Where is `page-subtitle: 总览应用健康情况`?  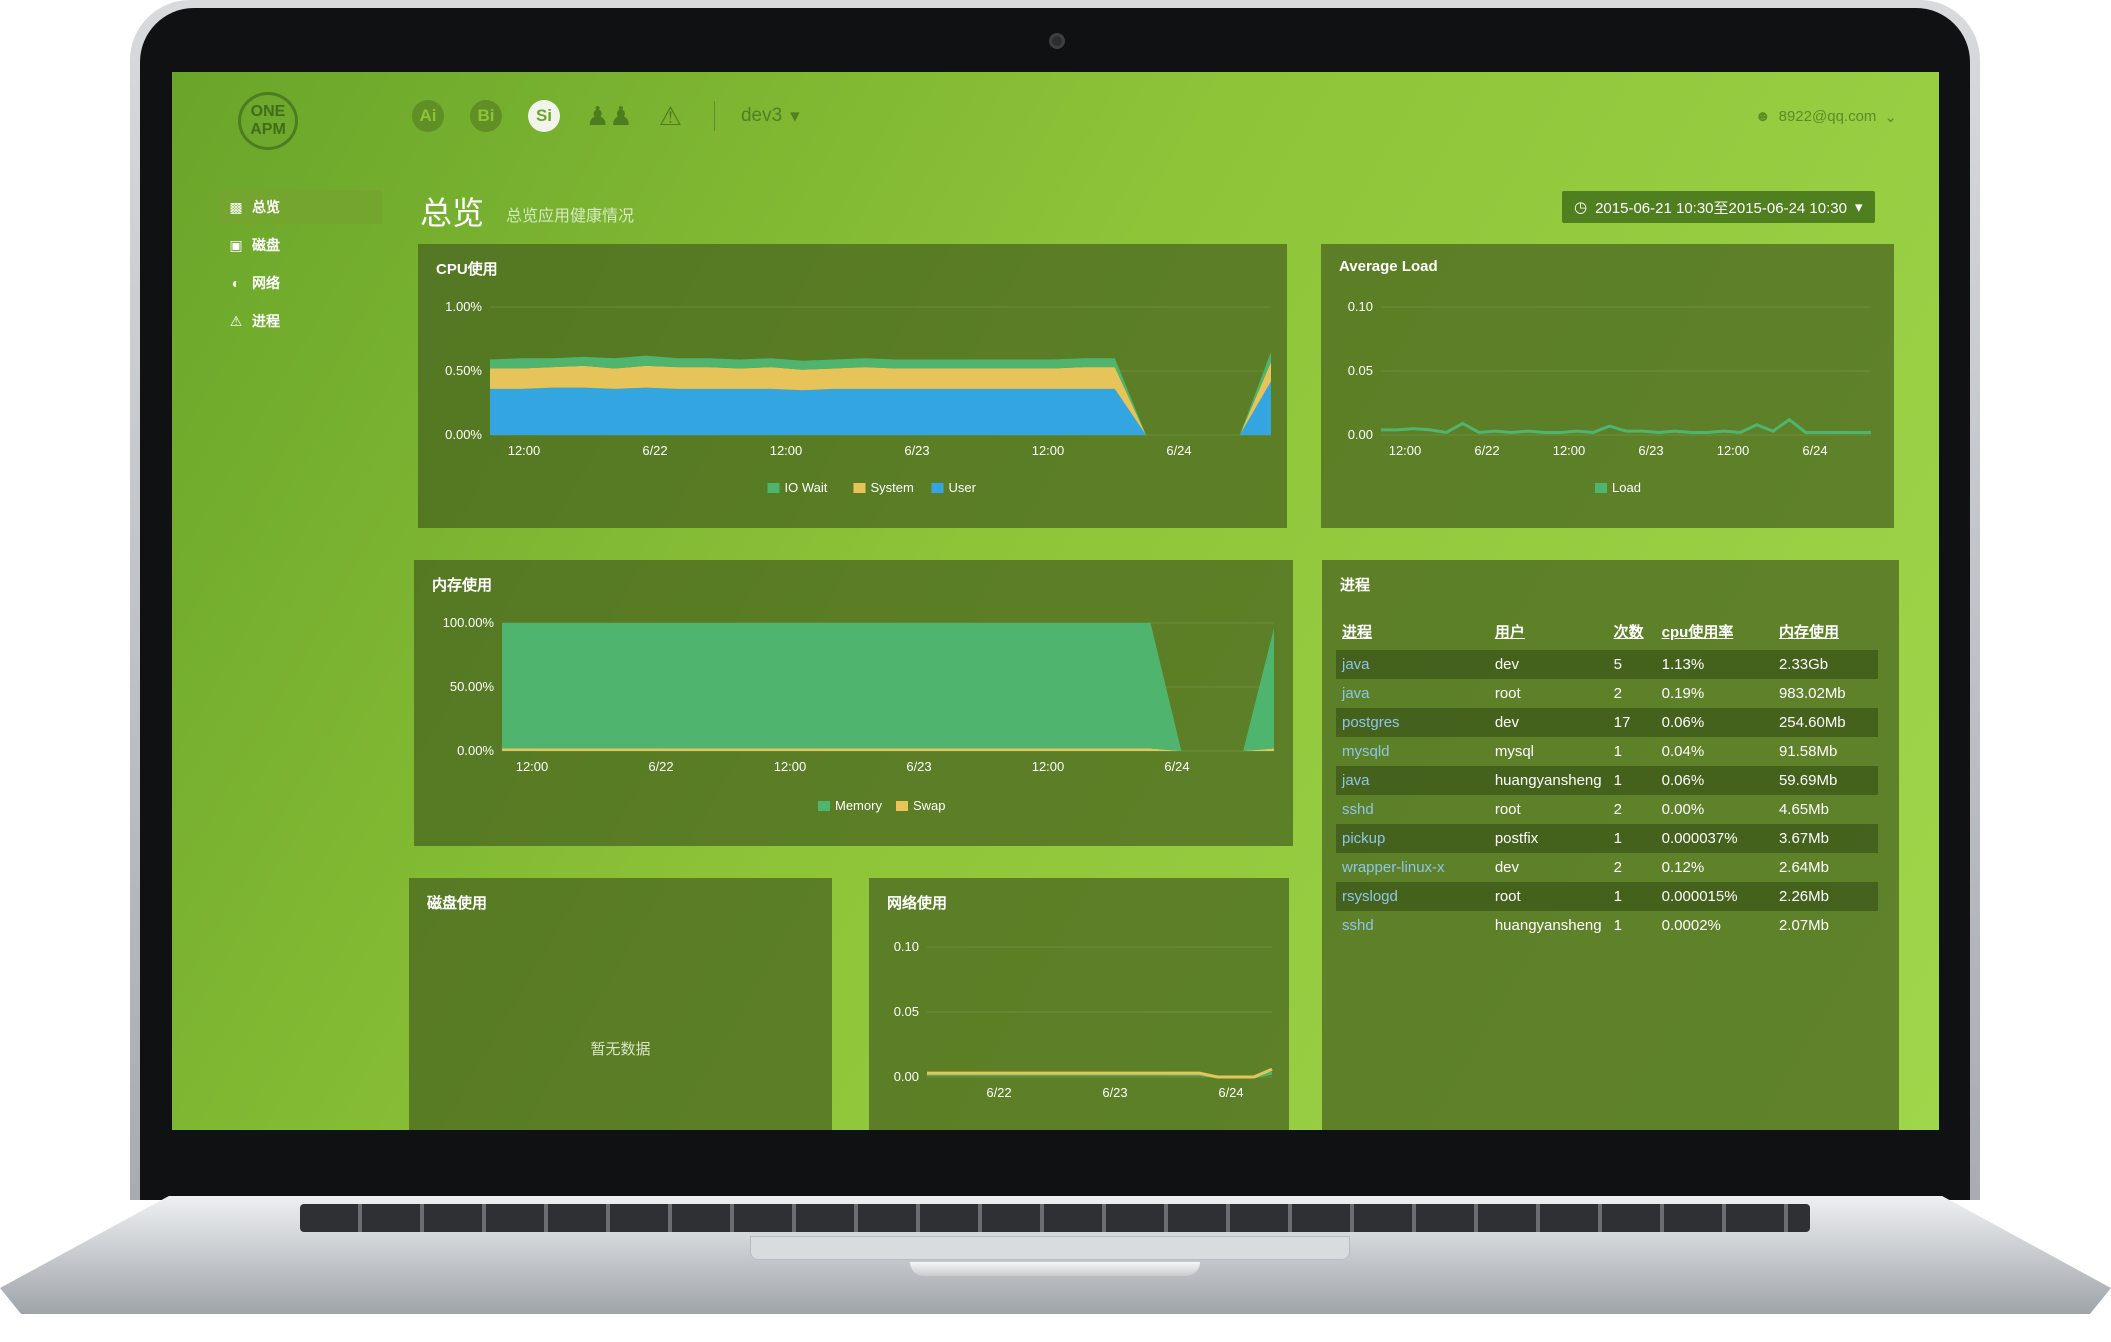
page-subtitle: 总览应用健康情况 is located at coordinates (570, 216).